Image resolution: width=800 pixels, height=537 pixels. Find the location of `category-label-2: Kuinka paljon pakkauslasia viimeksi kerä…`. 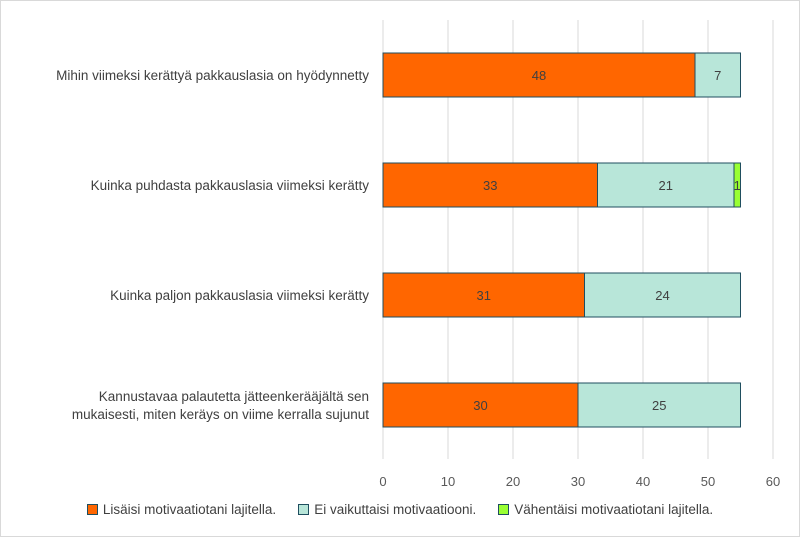

category-label-2: Kuinka paljon pakkauslasia viimeksi kerä… is located at coordinates (239, 295).